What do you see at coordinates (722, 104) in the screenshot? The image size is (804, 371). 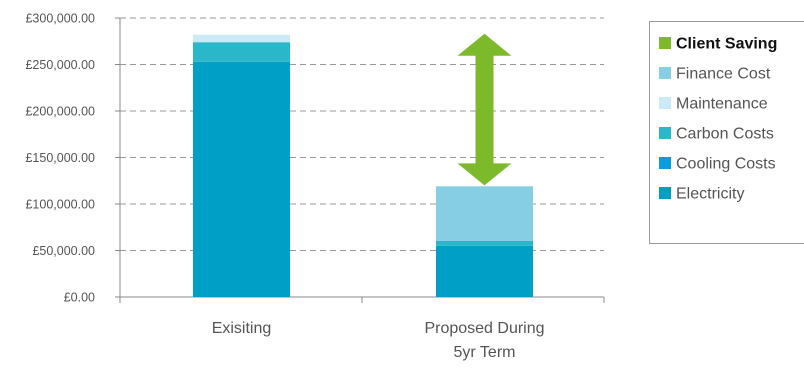 I see `legend-label: Maintenance` at bounding box center [722, 104].